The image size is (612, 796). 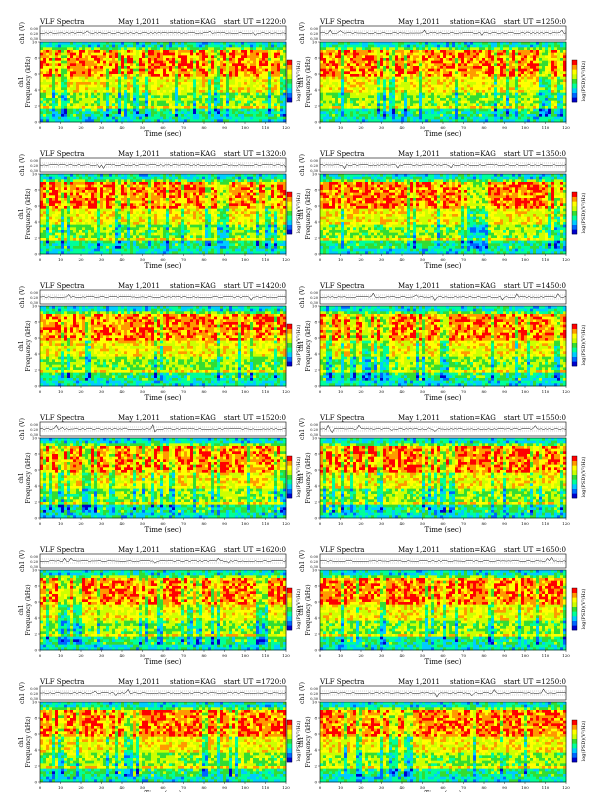 What do you see at coordinates (535, 22) in the screenshot?
I see `panel-start-time: start UT =1250:0` at bounding box center [535, 22].